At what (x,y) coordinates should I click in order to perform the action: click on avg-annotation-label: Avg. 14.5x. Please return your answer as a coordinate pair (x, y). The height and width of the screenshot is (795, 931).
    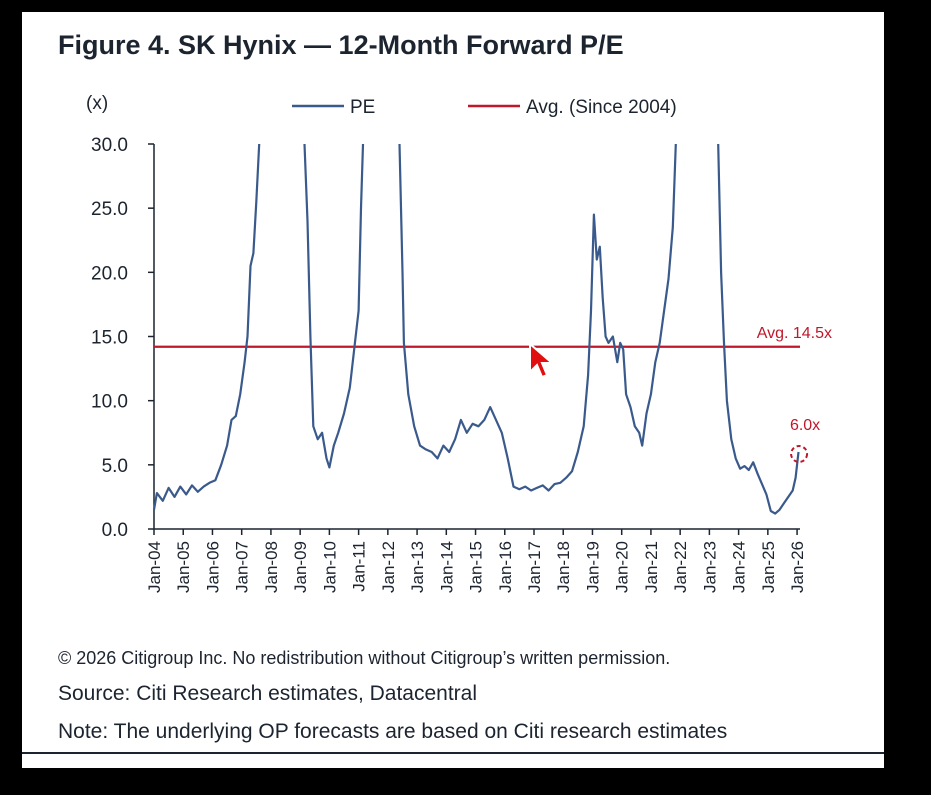
    Looking at the image, I should click on (794, 333).